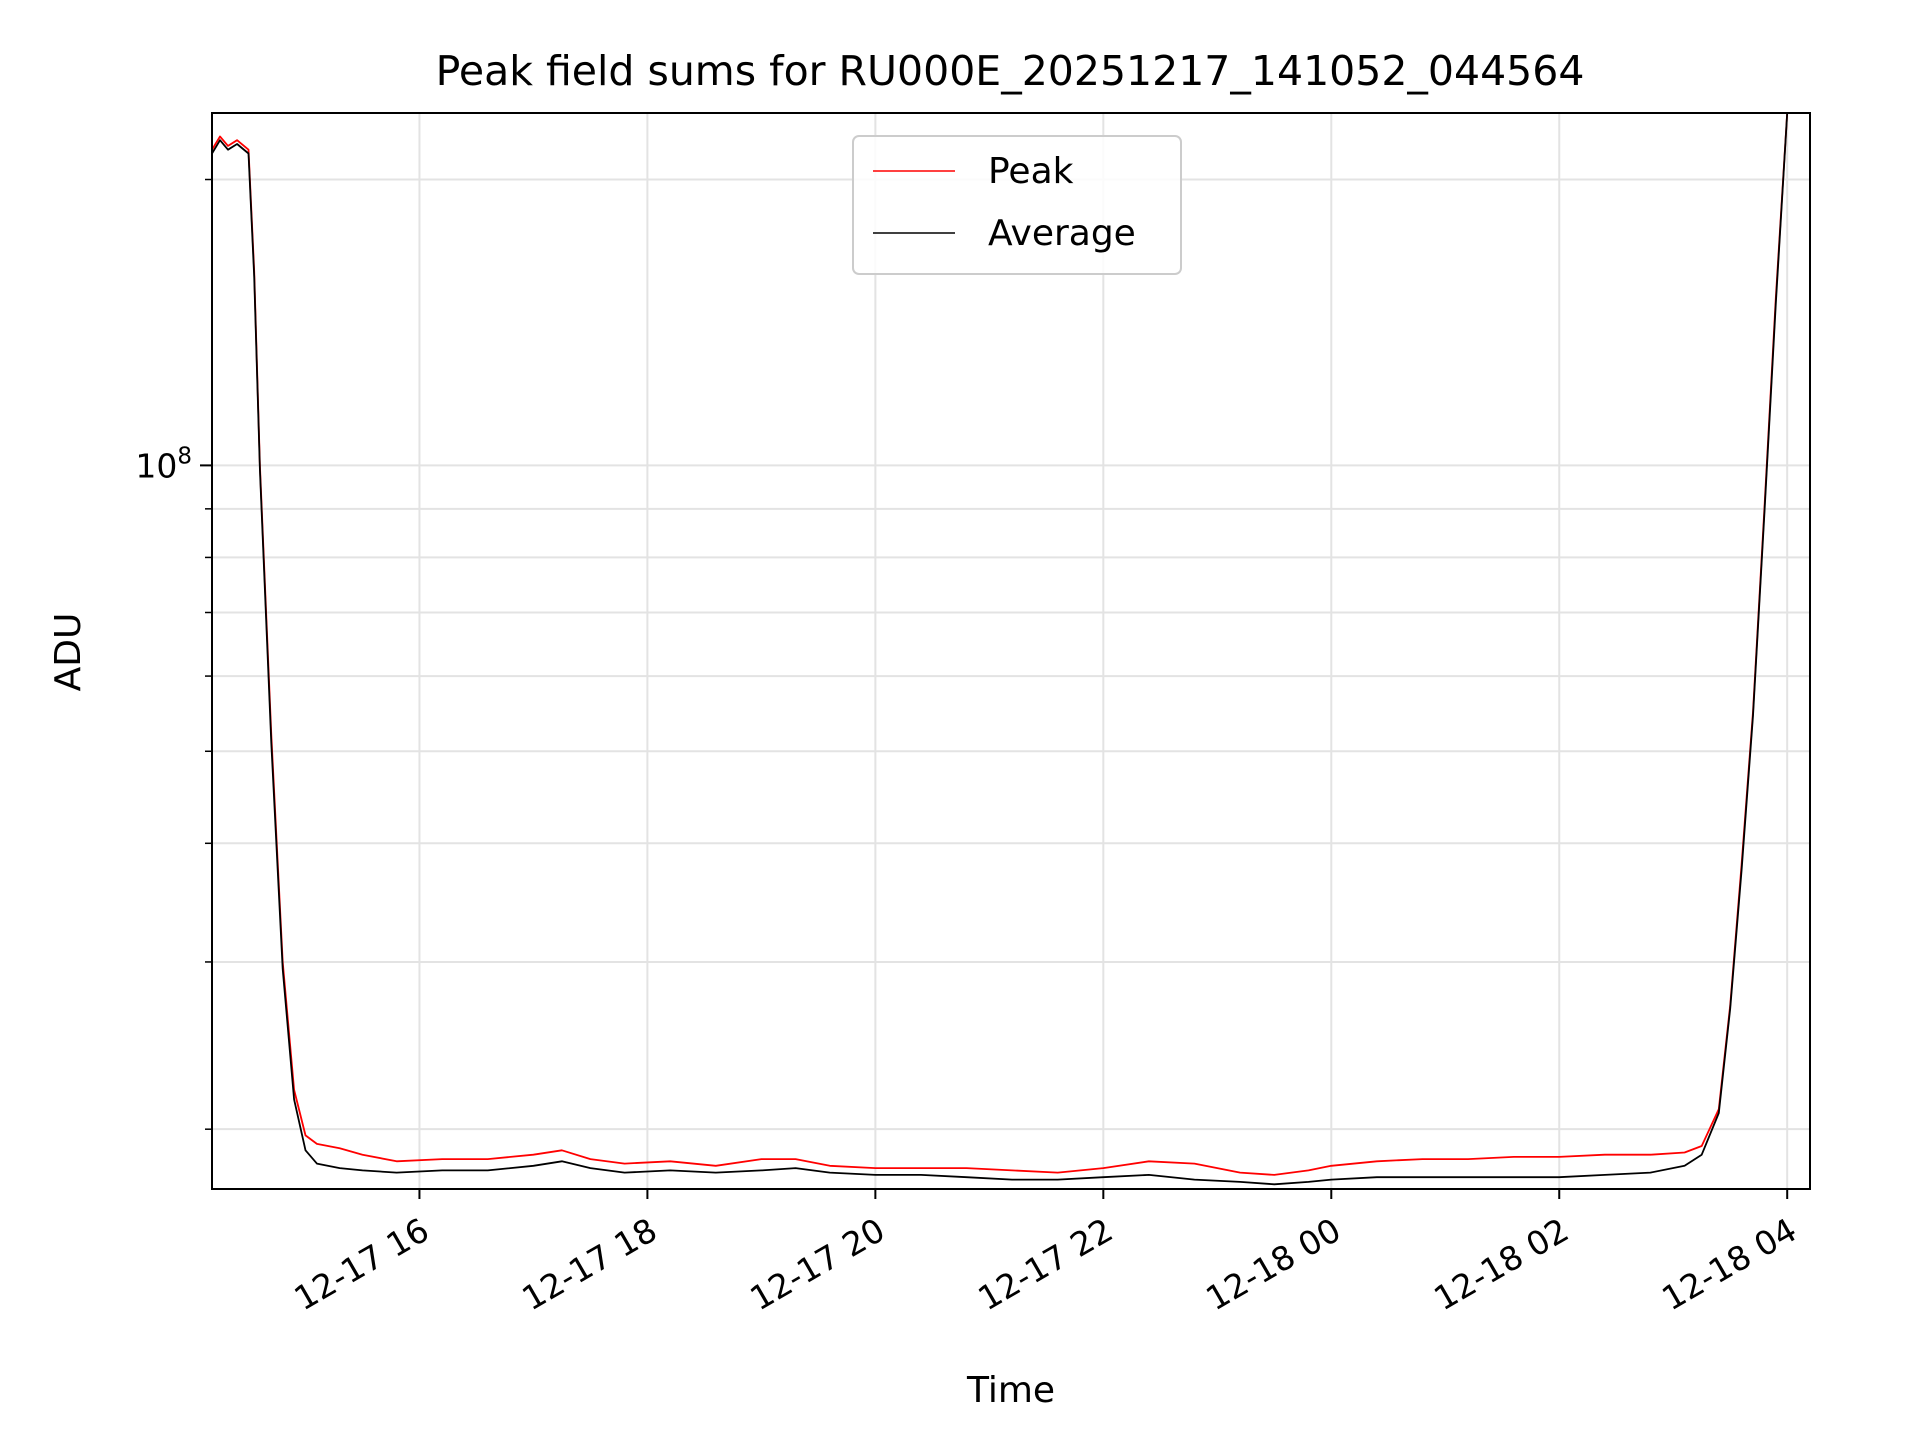 This screenshot has height=1440, width=1920. What do you see at coordinates (1031, 171) in the screenshot?
I see `legend-label-peak: Peak` at bounding box center [1031, 171].